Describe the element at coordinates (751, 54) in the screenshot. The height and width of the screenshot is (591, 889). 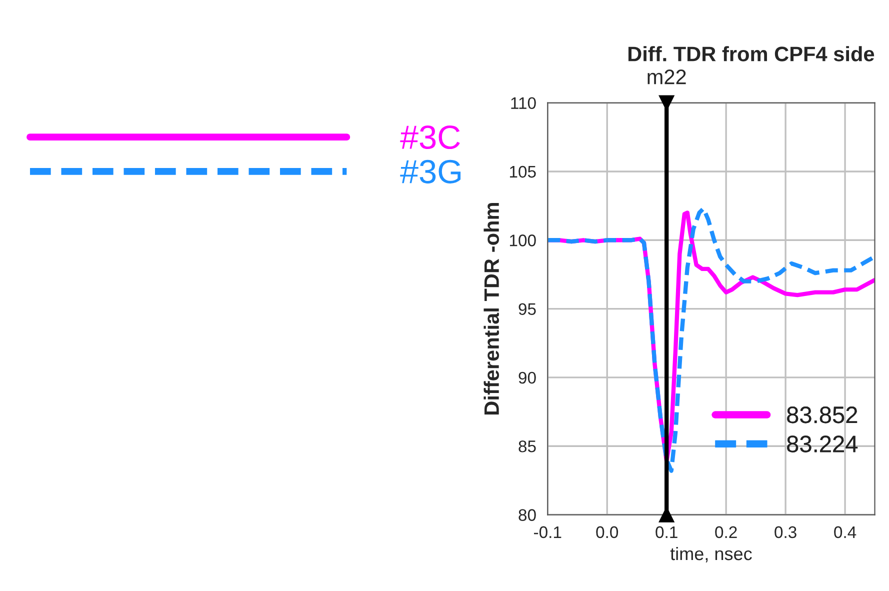
I see `chart-title: Diff. TDR from CPF4 side` at that location.